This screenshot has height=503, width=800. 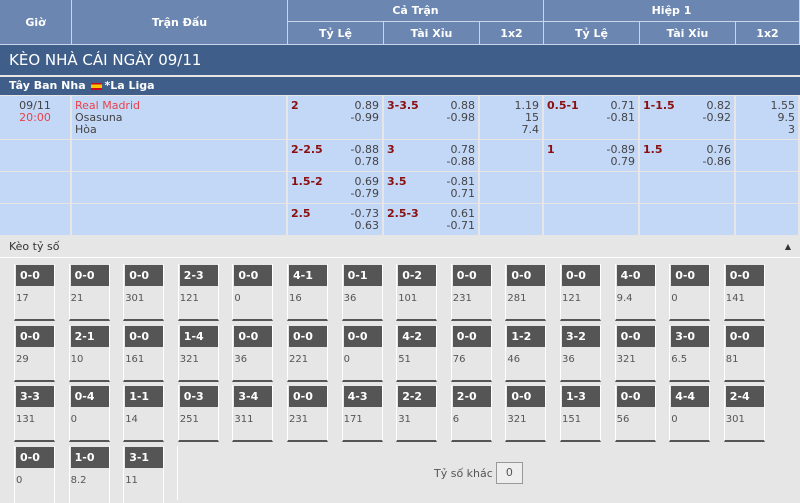 I want to click on odds-value: 0.61 -0.71, so click(x=460, y=219).